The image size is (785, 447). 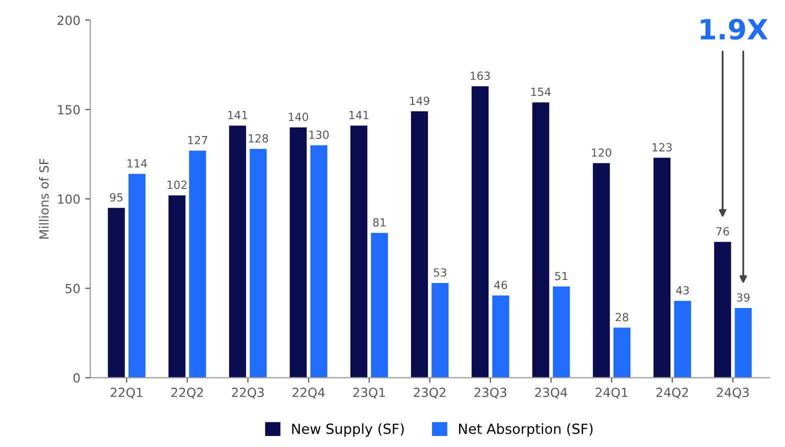 What do you see at coordinates (73, 289) in the screenshot?
I see `y-tick-label: 50` at bounding box center [73, 289].